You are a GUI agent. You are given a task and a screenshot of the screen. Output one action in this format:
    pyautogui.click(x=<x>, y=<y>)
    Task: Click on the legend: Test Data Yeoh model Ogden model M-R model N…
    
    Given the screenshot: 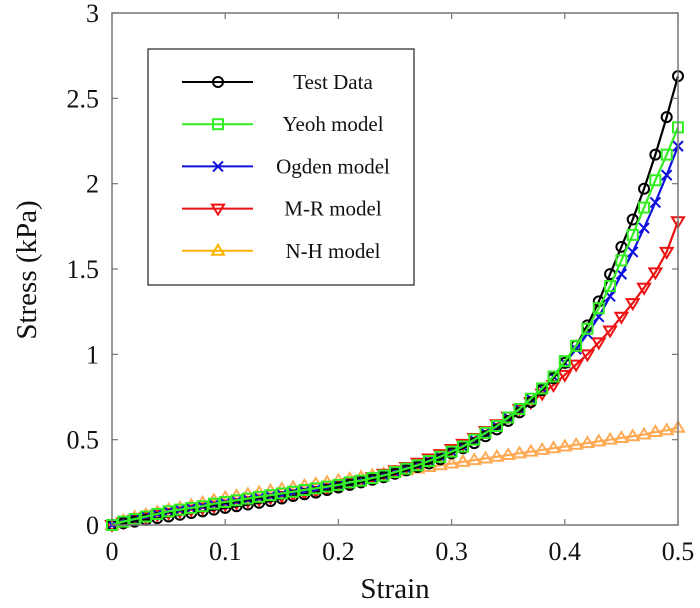 What is the action you would take?
    pyautogui.click(x=281, y=167)
    